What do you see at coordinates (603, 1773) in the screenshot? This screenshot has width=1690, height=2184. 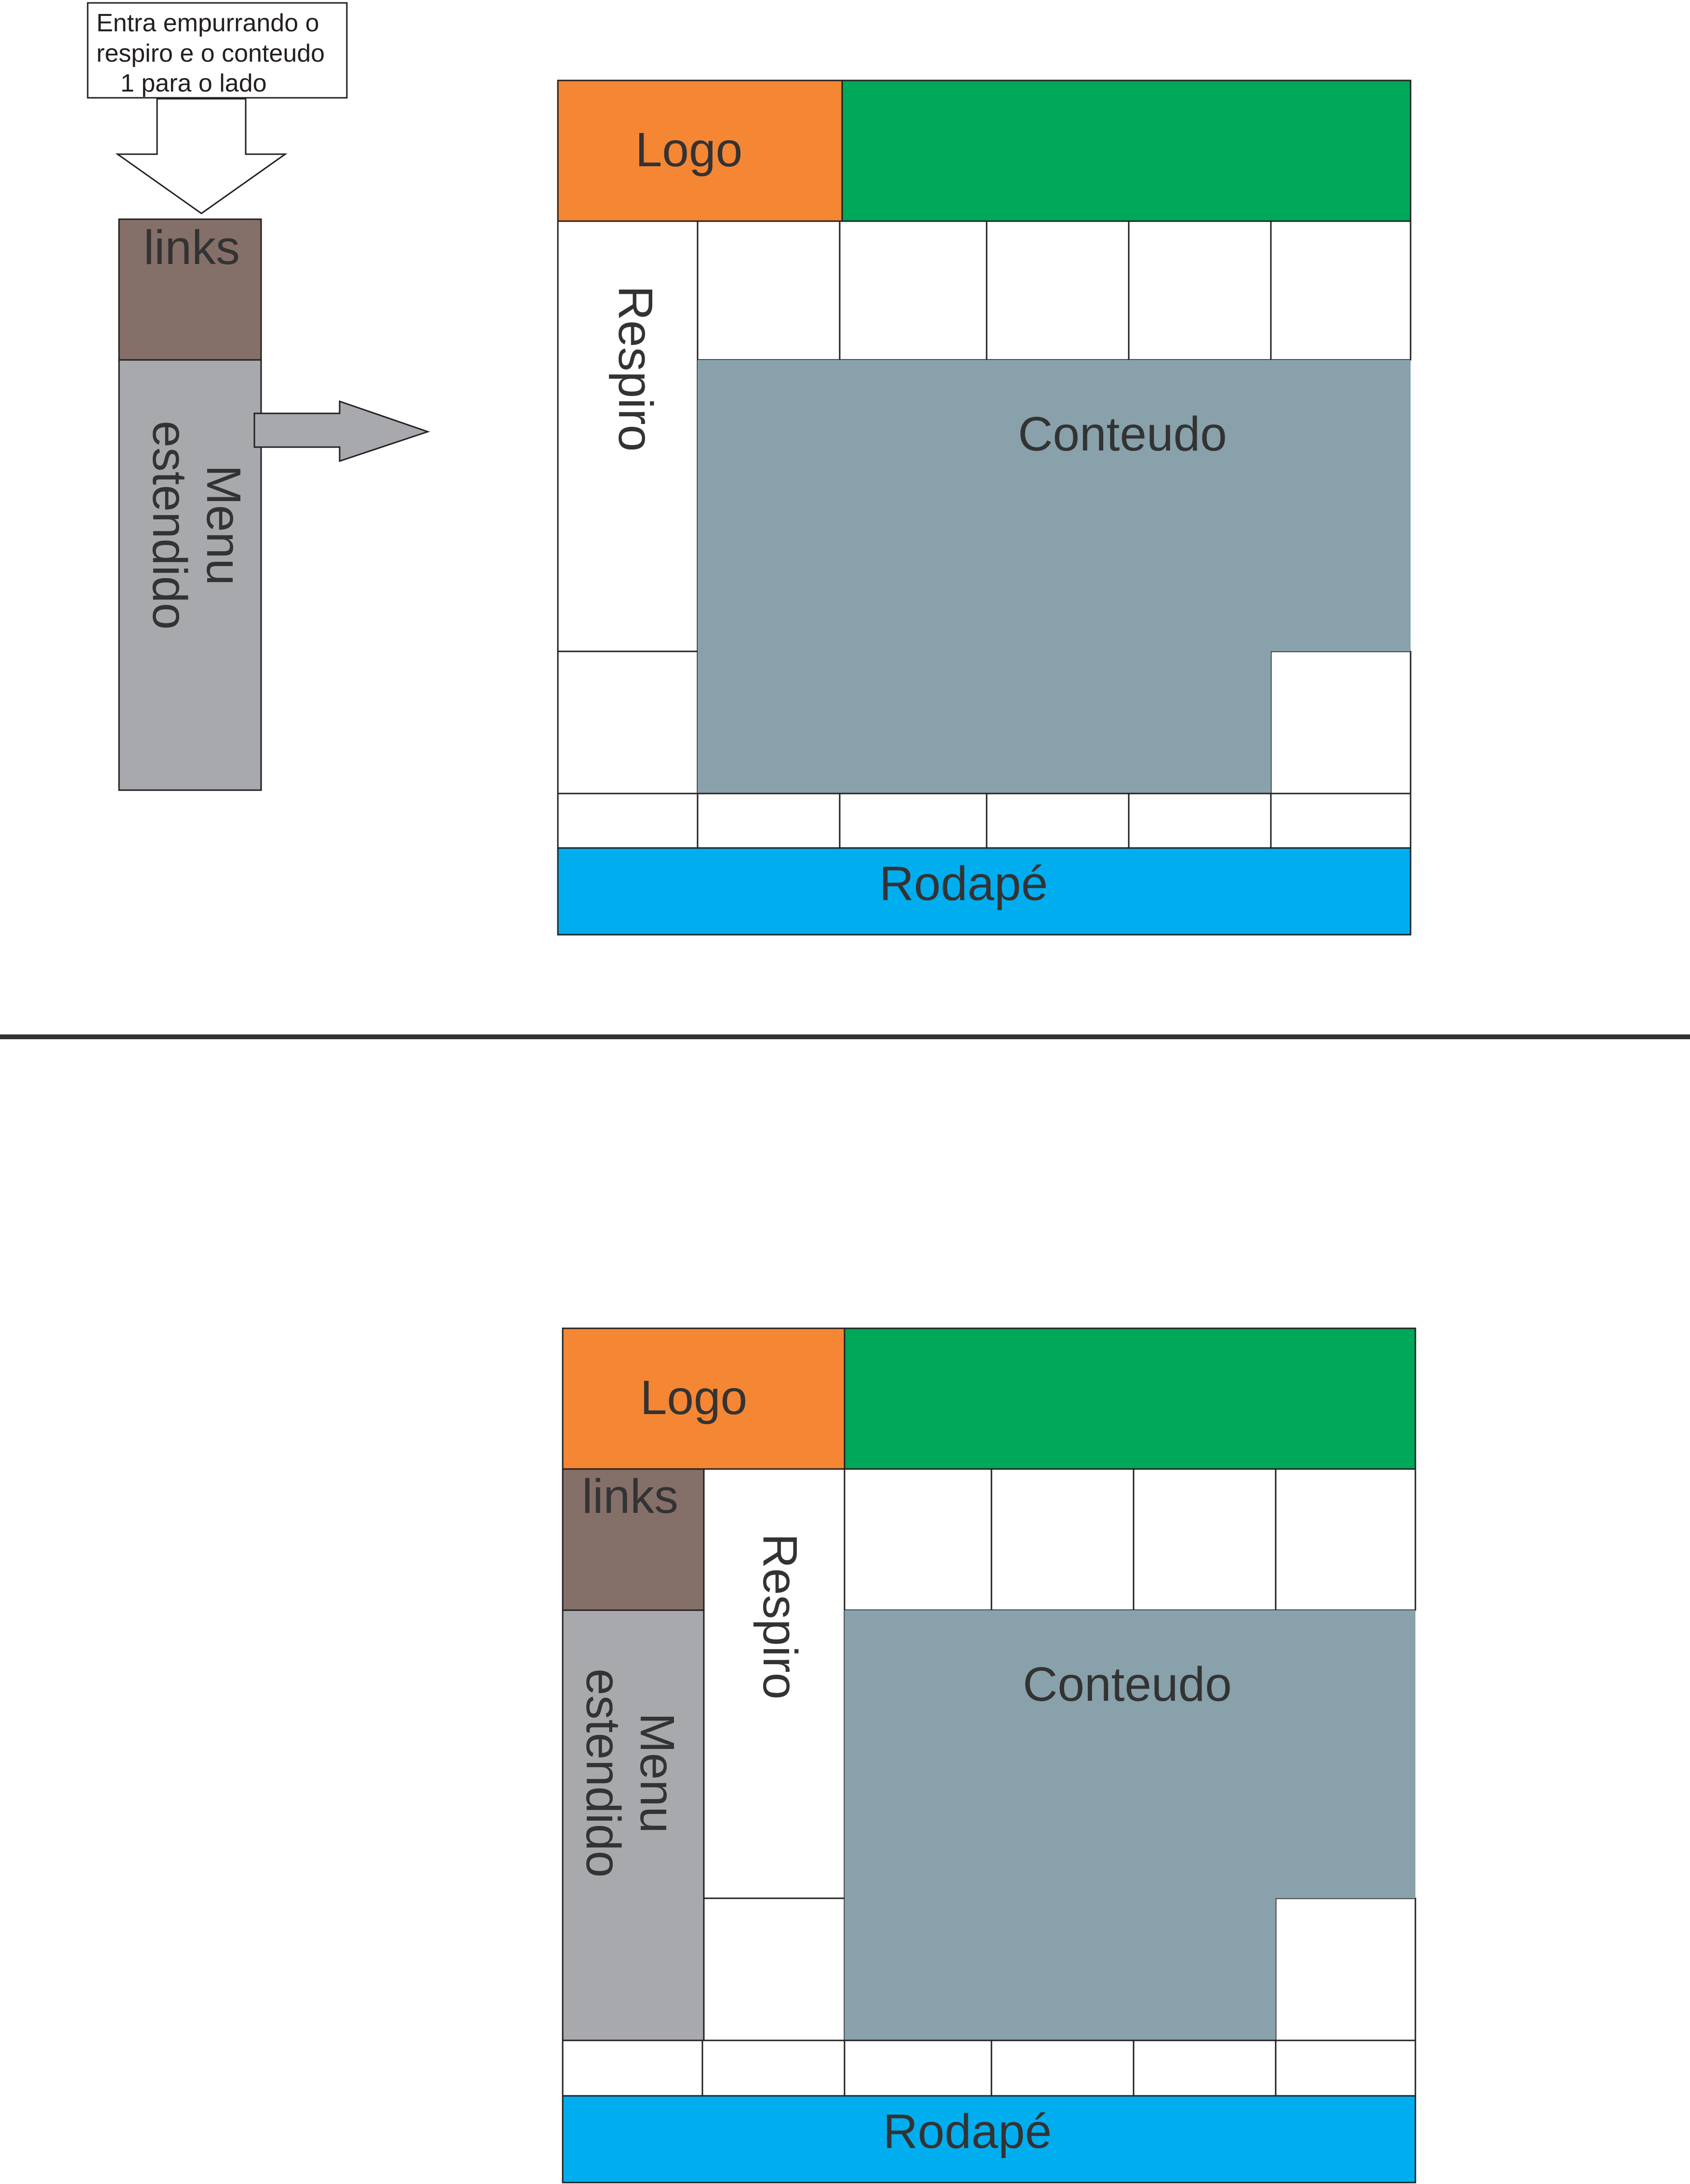 I see `bottom-menu-label-line-2: estendido` at bounding box center [603, 1773].